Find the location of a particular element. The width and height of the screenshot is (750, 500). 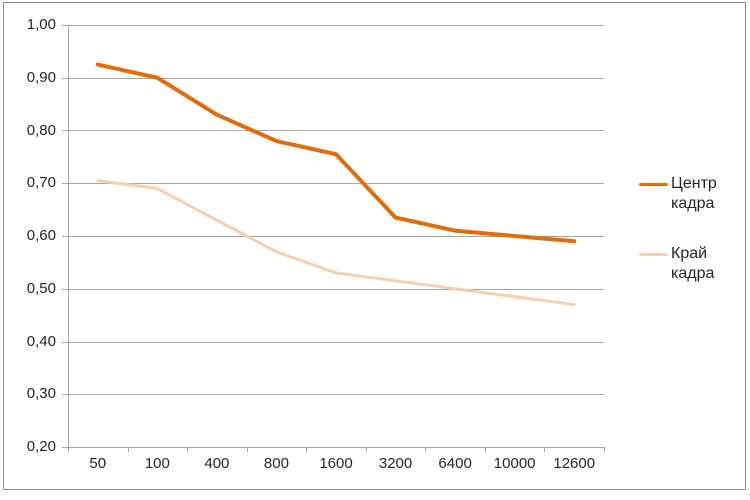

x-tick-label: 800 is located at coordinates (276, 463).